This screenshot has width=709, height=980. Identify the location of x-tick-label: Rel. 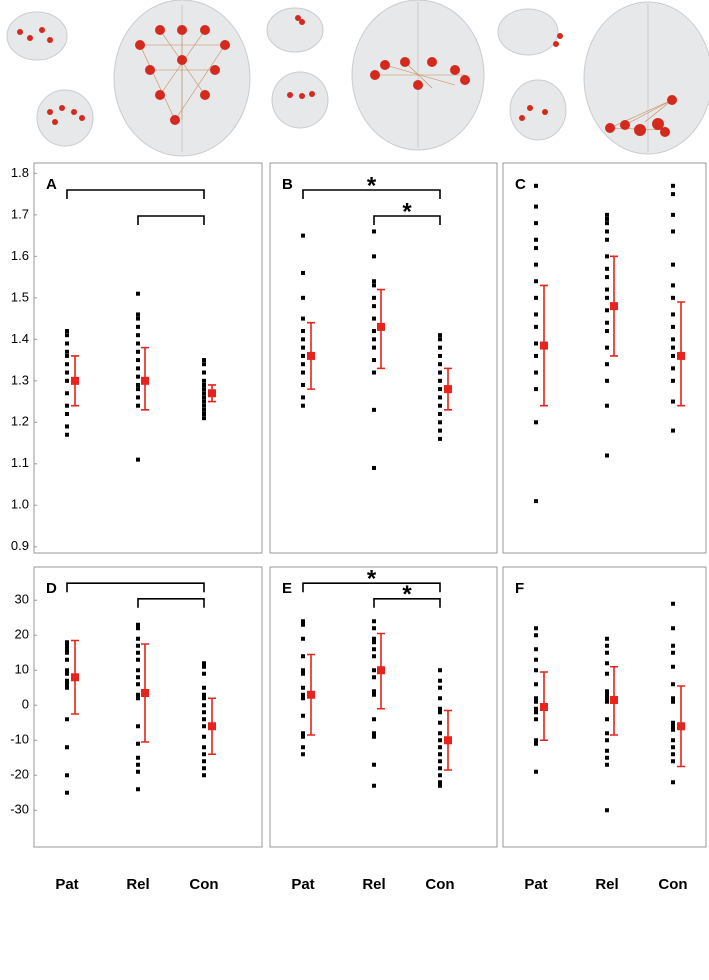
(606, 884).